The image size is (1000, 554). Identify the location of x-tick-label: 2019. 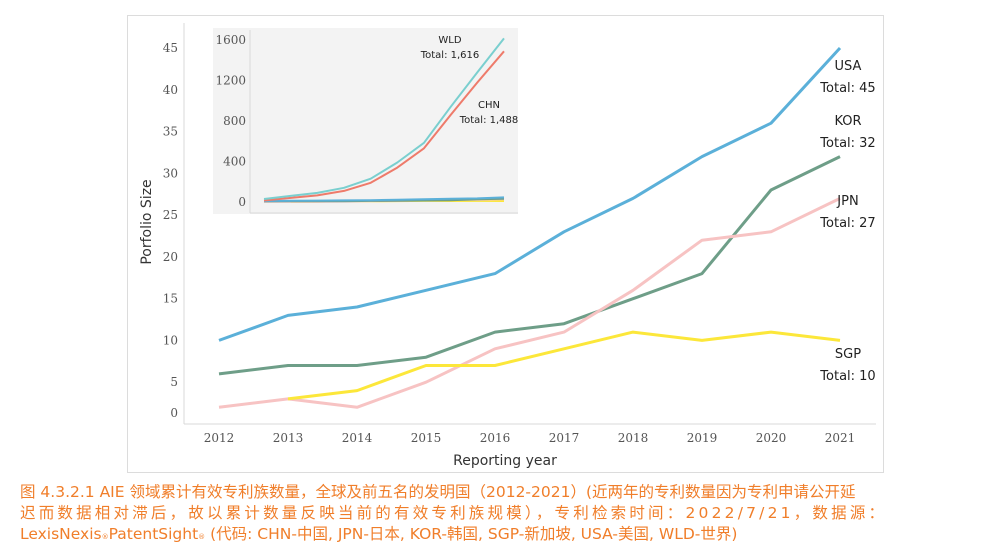
(702, 438).